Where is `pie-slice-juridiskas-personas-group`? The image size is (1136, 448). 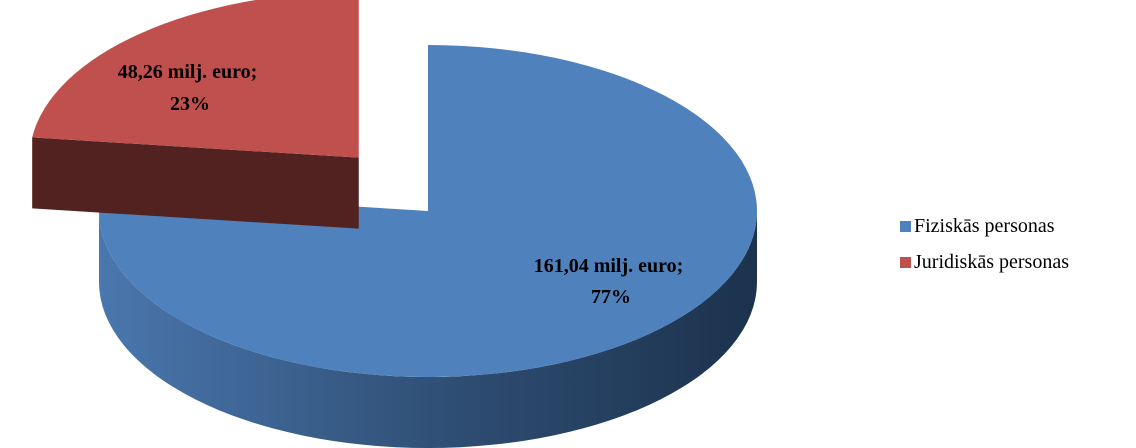 pie-slice-juridiskas-personas-group is located at coordinates (195, 114).